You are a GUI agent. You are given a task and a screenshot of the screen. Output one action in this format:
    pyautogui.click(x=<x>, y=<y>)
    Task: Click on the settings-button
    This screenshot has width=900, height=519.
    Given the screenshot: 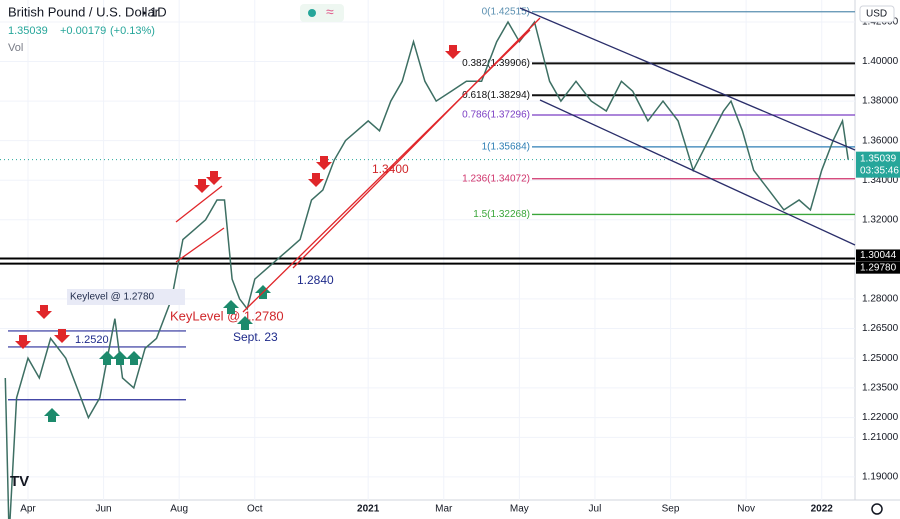 What is the action you would take?
    pyautogui.click(x=877, y=509)
    